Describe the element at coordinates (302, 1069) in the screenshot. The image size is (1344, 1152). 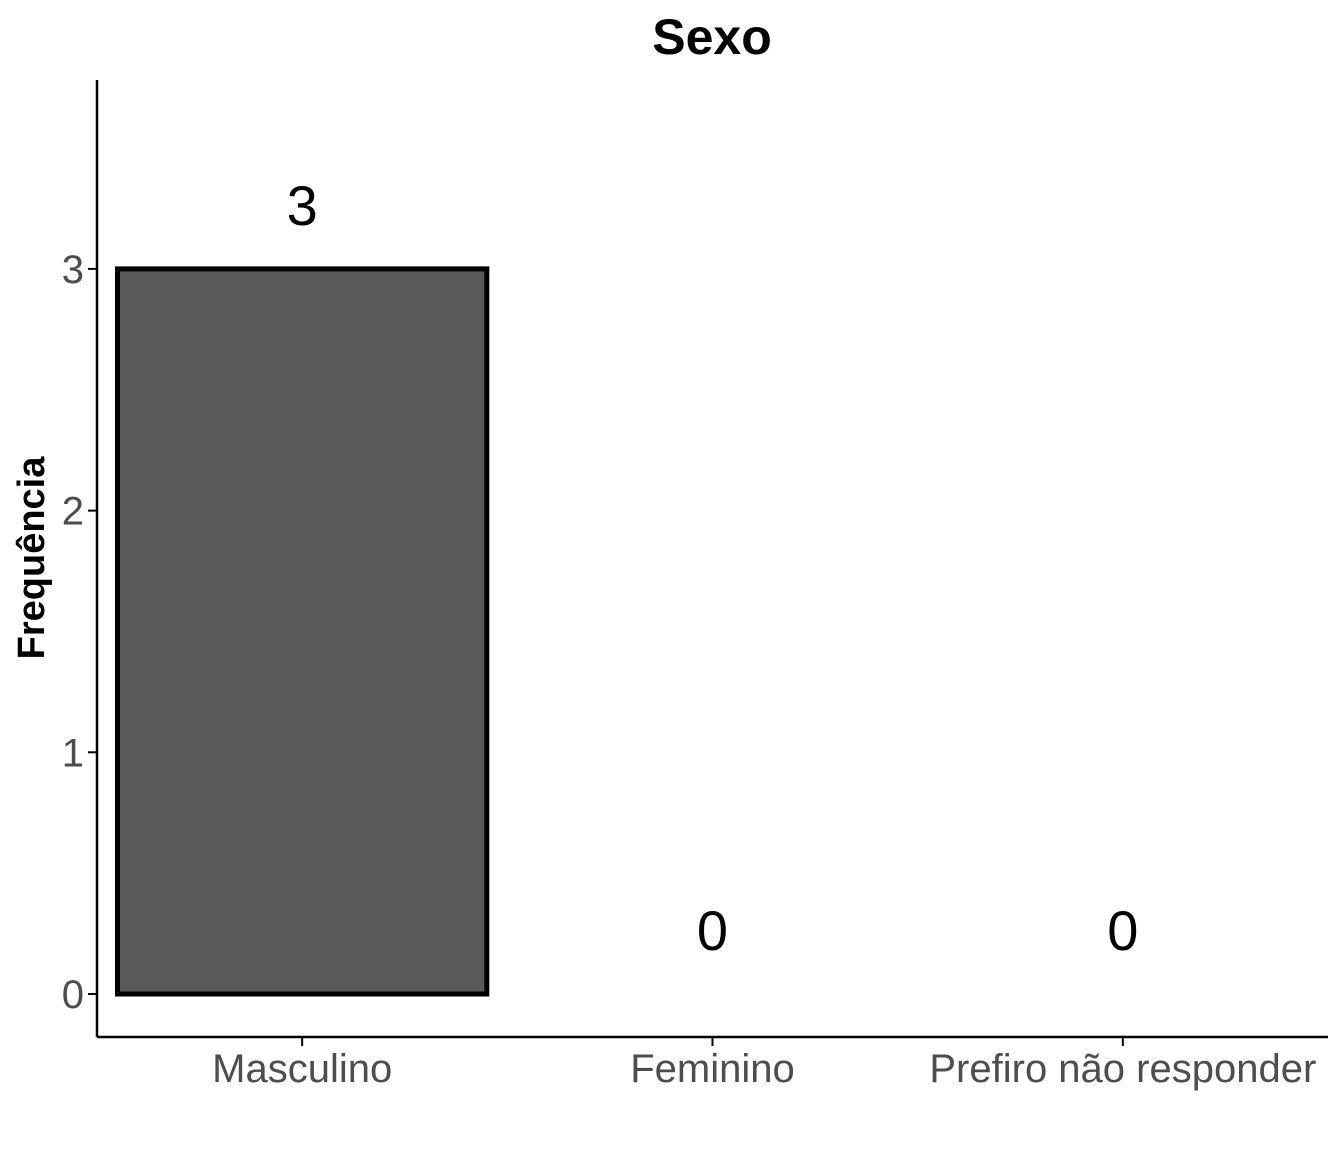
I see `x-tick-label-0: Masculino` at that location.